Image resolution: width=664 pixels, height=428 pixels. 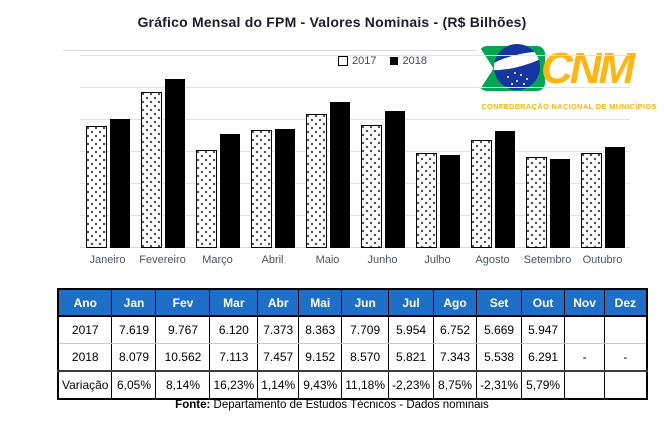 What do you see at coordinates (356, 50) in the screenshot?
I see `chart-frame-border` at bounding box center [356, 50].